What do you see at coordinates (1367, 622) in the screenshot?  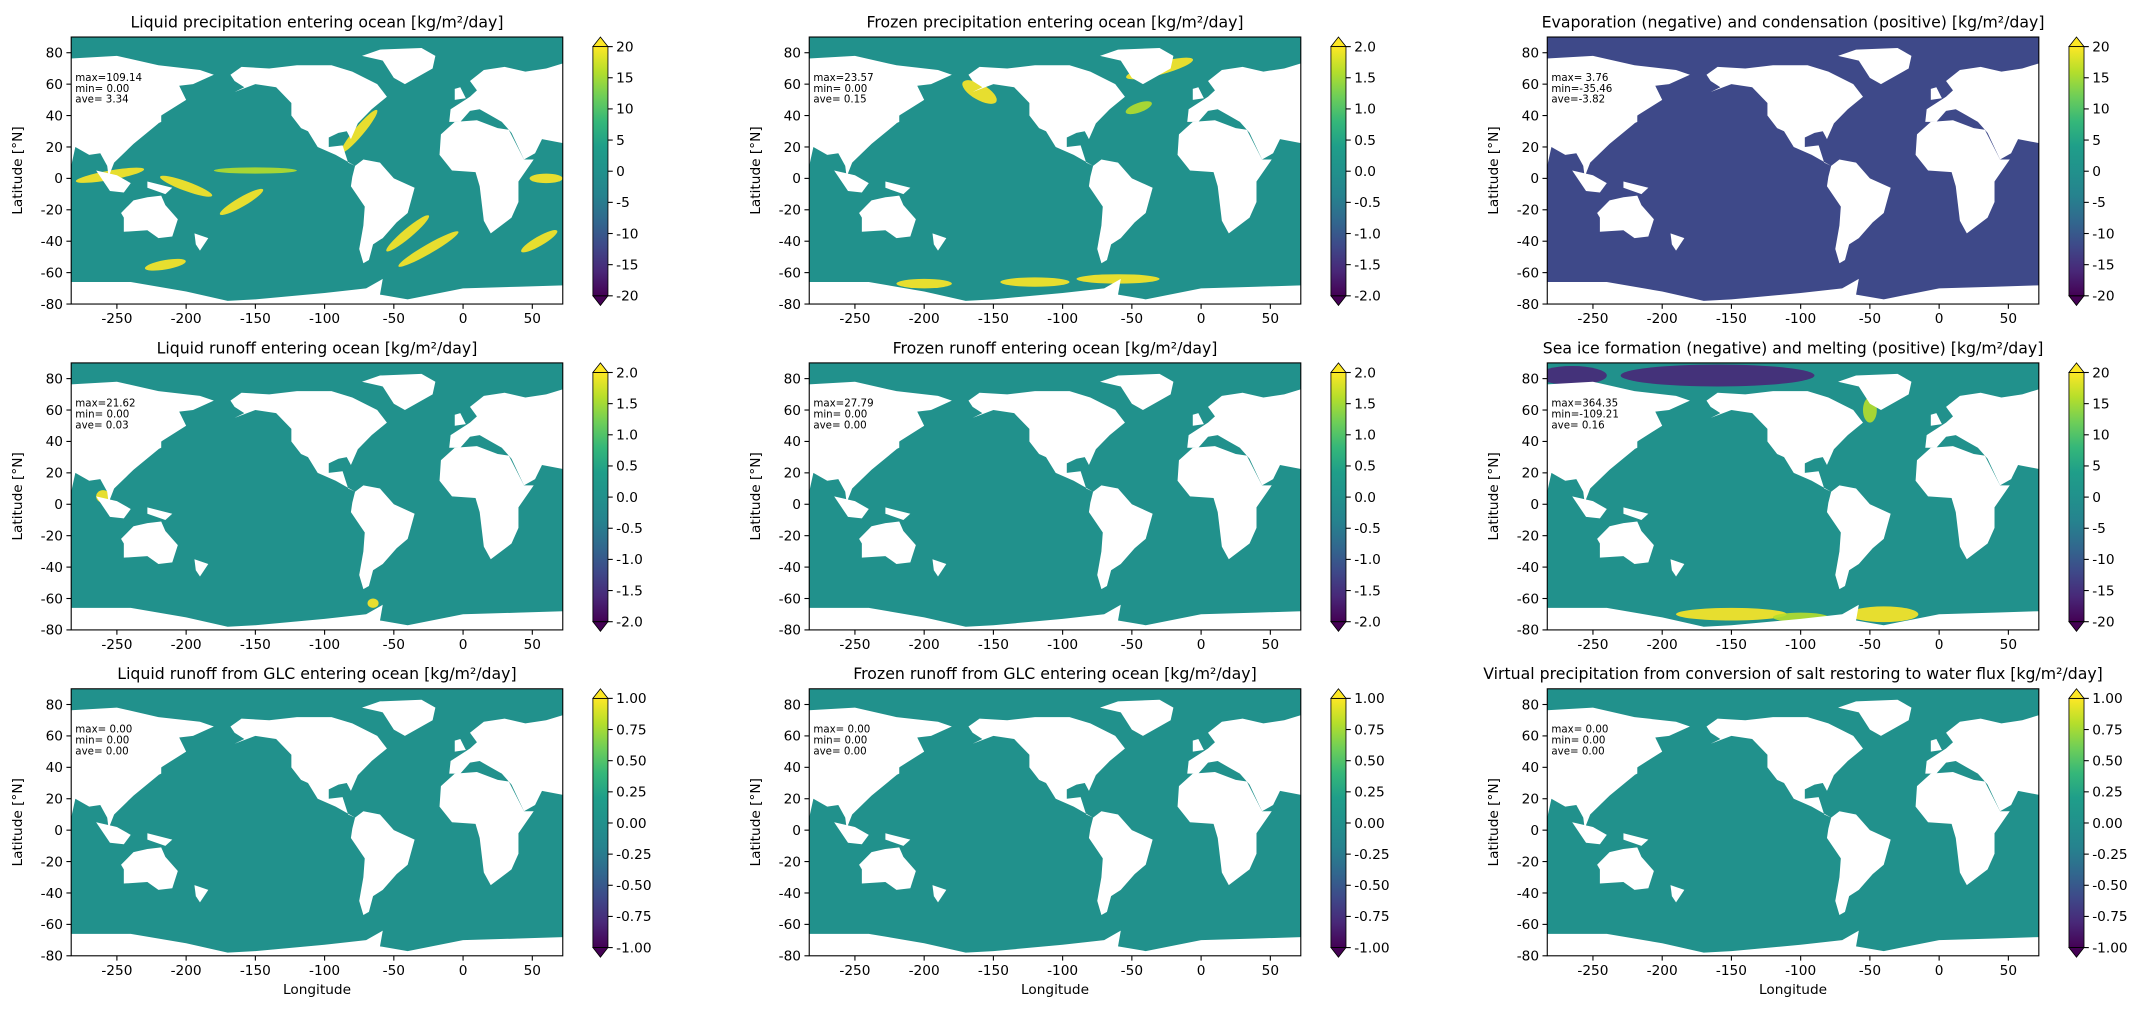 I see `colorbar-tick-label: -2.0` at bounding box center [1367, 622].